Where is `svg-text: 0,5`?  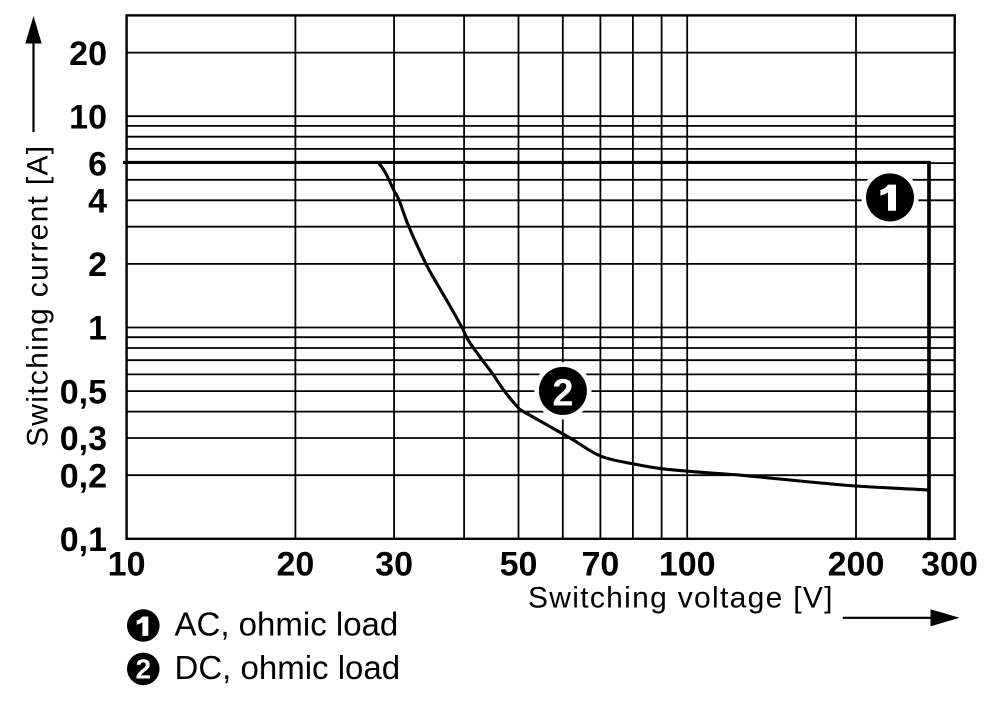
svg-text: 0,5 is located at coordinates (83, 392).